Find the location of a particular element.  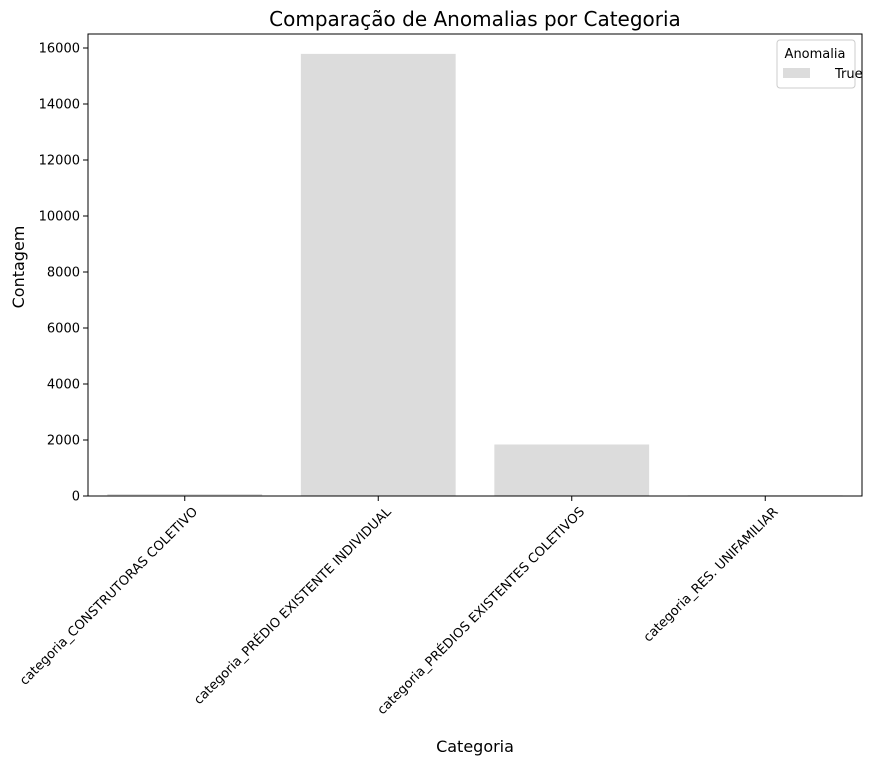

x-axis-label: Categoria is located at coordinates (475, 746).